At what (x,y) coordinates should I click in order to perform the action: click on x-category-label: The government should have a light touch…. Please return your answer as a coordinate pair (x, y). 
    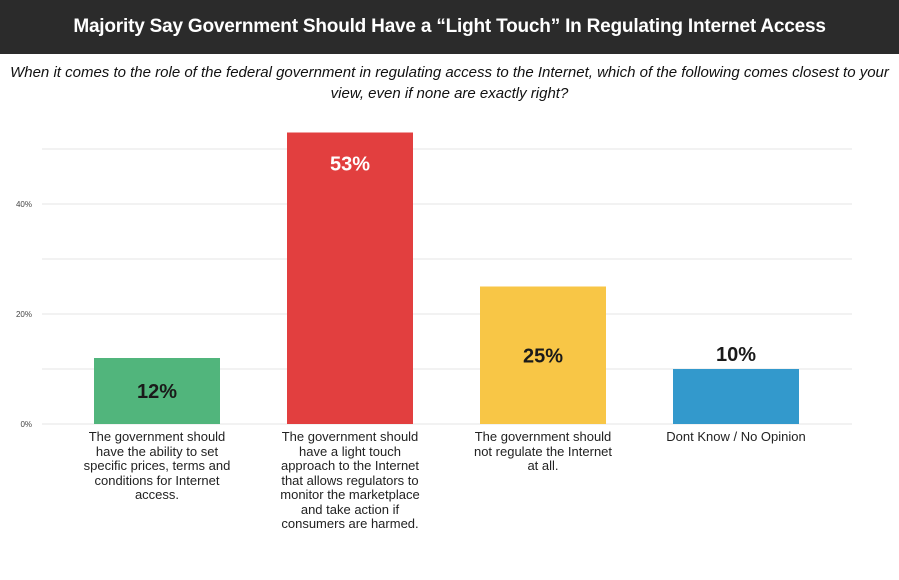
    Looking at the image, I should click on (350, 480).